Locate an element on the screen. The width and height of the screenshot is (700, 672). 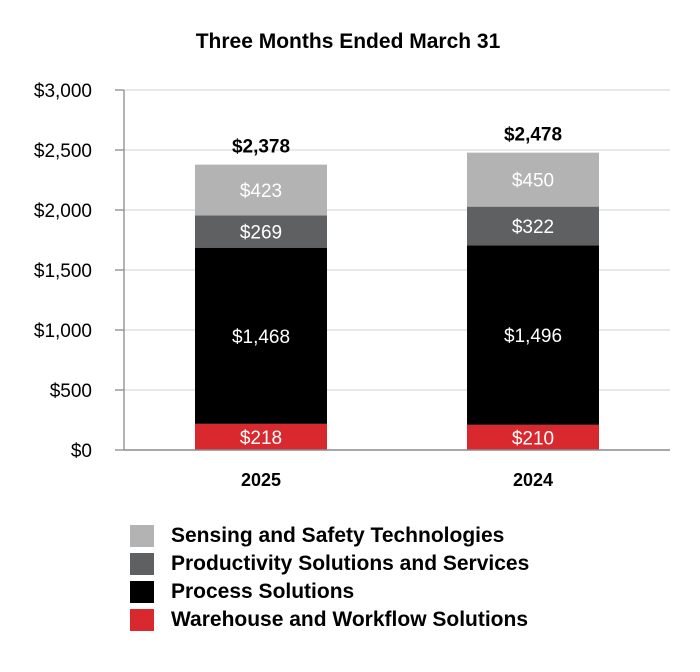
legend-label: Productivity Solutions and Services is located at coordinates (350, 563).